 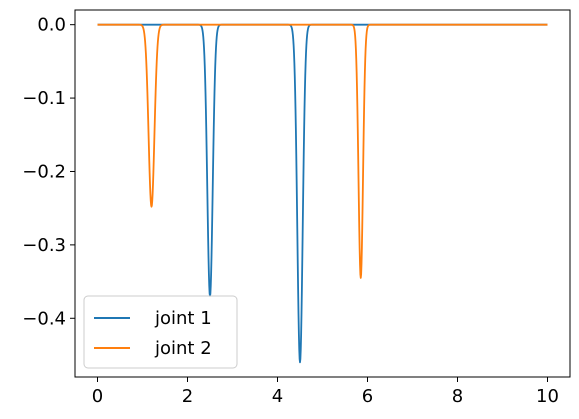 I want to click on y-tick-label: −0.3, so click(x=44, y=245).